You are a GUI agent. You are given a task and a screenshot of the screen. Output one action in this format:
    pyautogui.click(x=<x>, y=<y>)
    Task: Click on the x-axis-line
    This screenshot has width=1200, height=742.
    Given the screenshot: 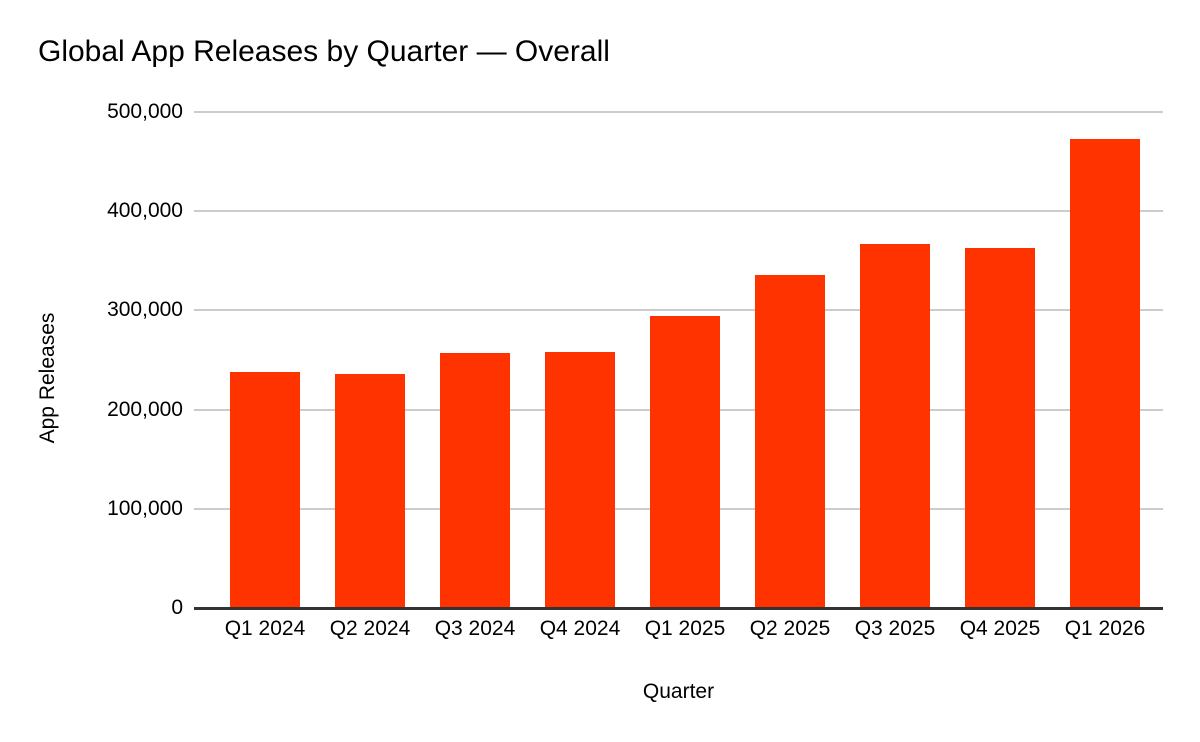 What is the action you would take?
    pyautogui.click(x=678, y=608)
    